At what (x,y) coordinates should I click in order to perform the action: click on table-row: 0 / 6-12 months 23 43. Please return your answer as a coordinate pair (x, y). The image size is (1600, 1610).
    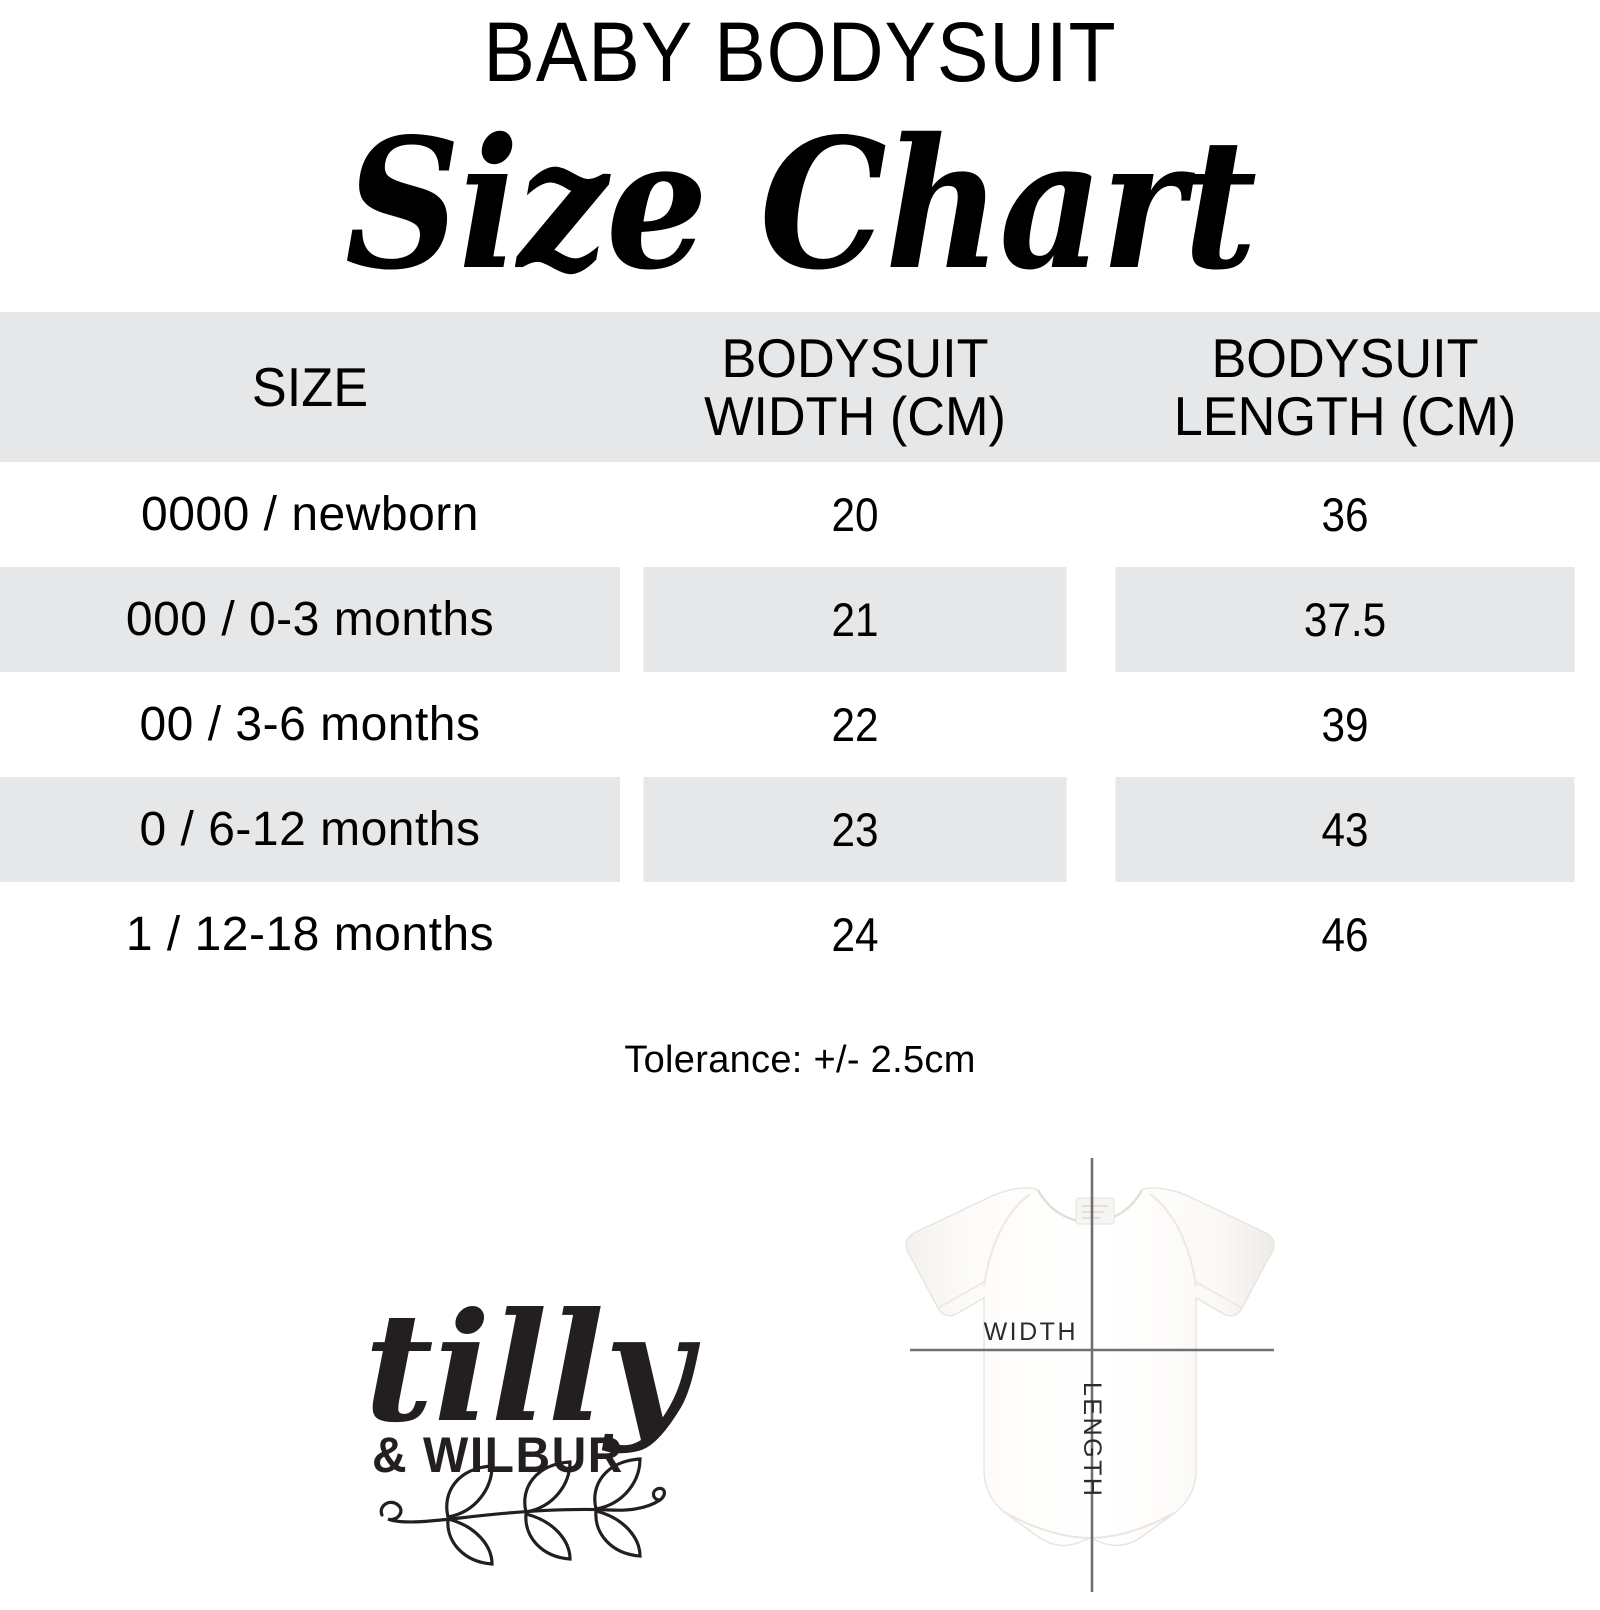
    Looking at the image, I should click on (800, 830).